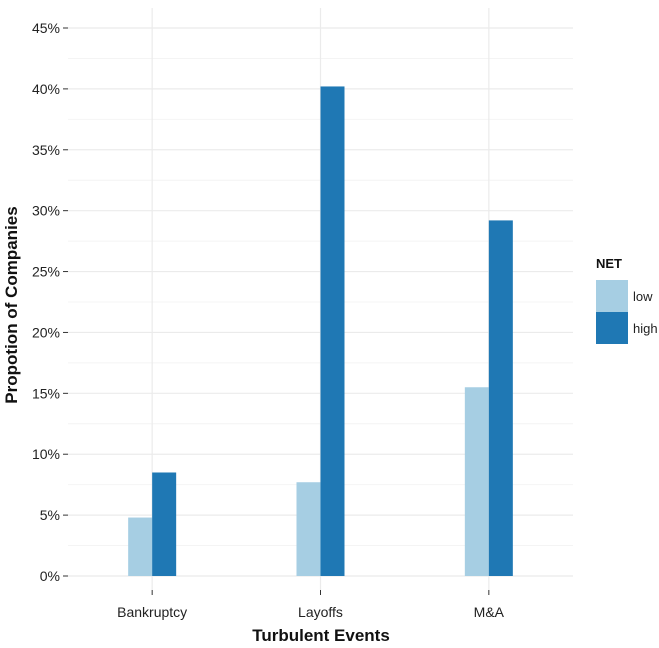 Image resolution: width=659 pixels, height=648 pixels. I want to click on legend-label-high: high, so click(645, 328).